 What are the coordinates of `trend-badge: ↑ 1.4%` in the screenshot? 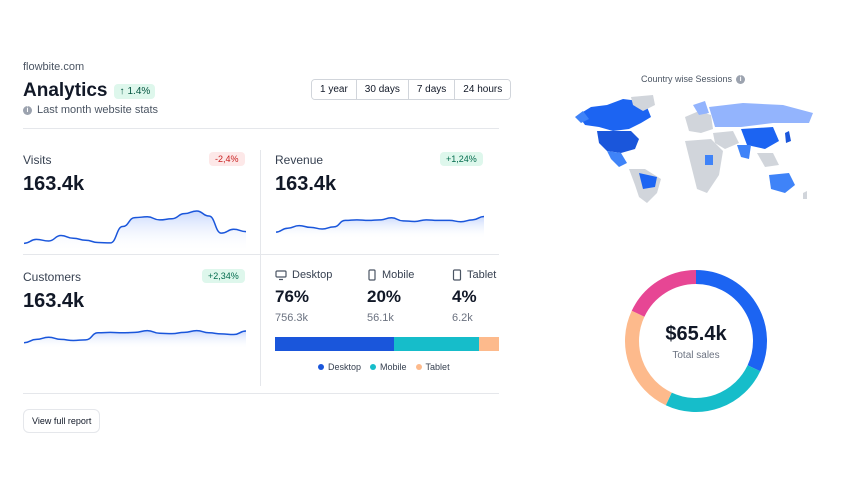 It's located at (135, 91).